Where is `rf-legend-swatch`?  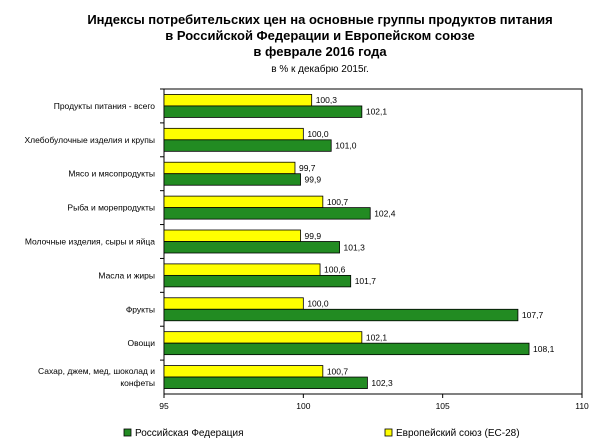 rf-legend-swatch is located at coordinates (127, 432).